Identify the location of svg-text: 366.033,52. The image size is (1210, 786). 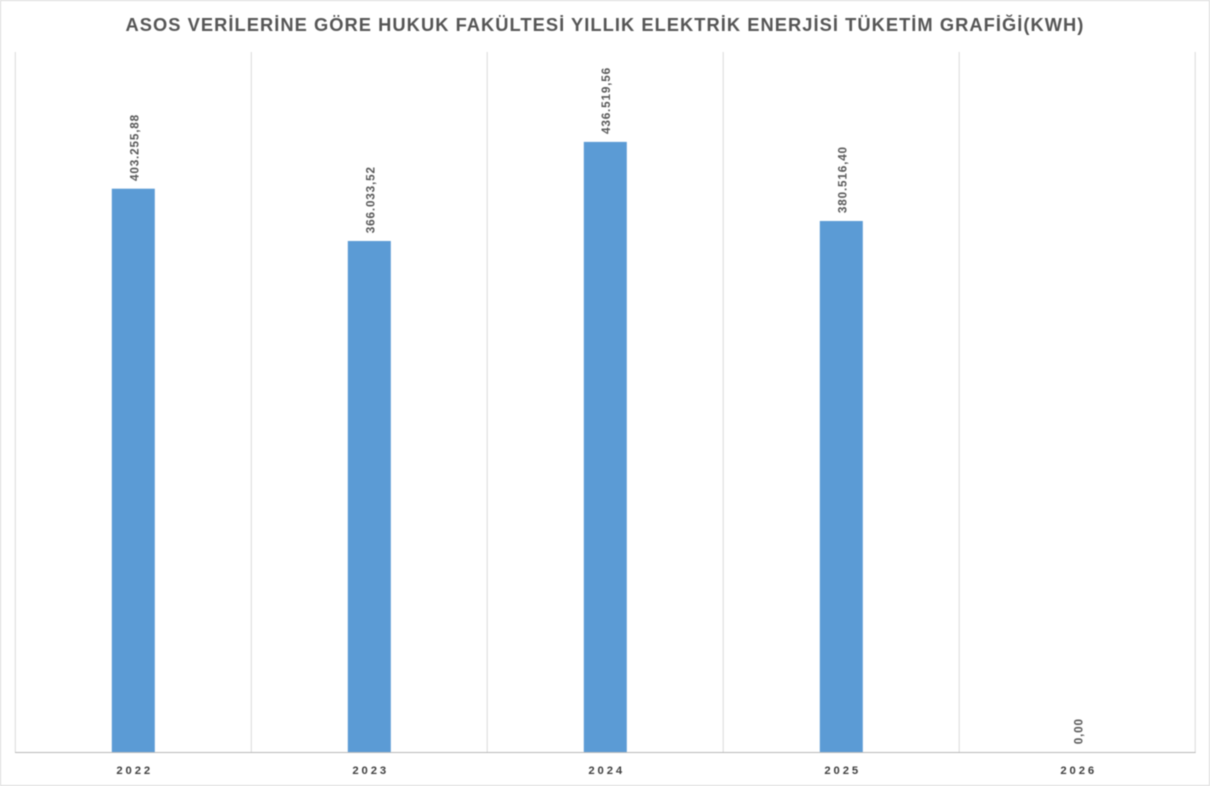
(370, 199).